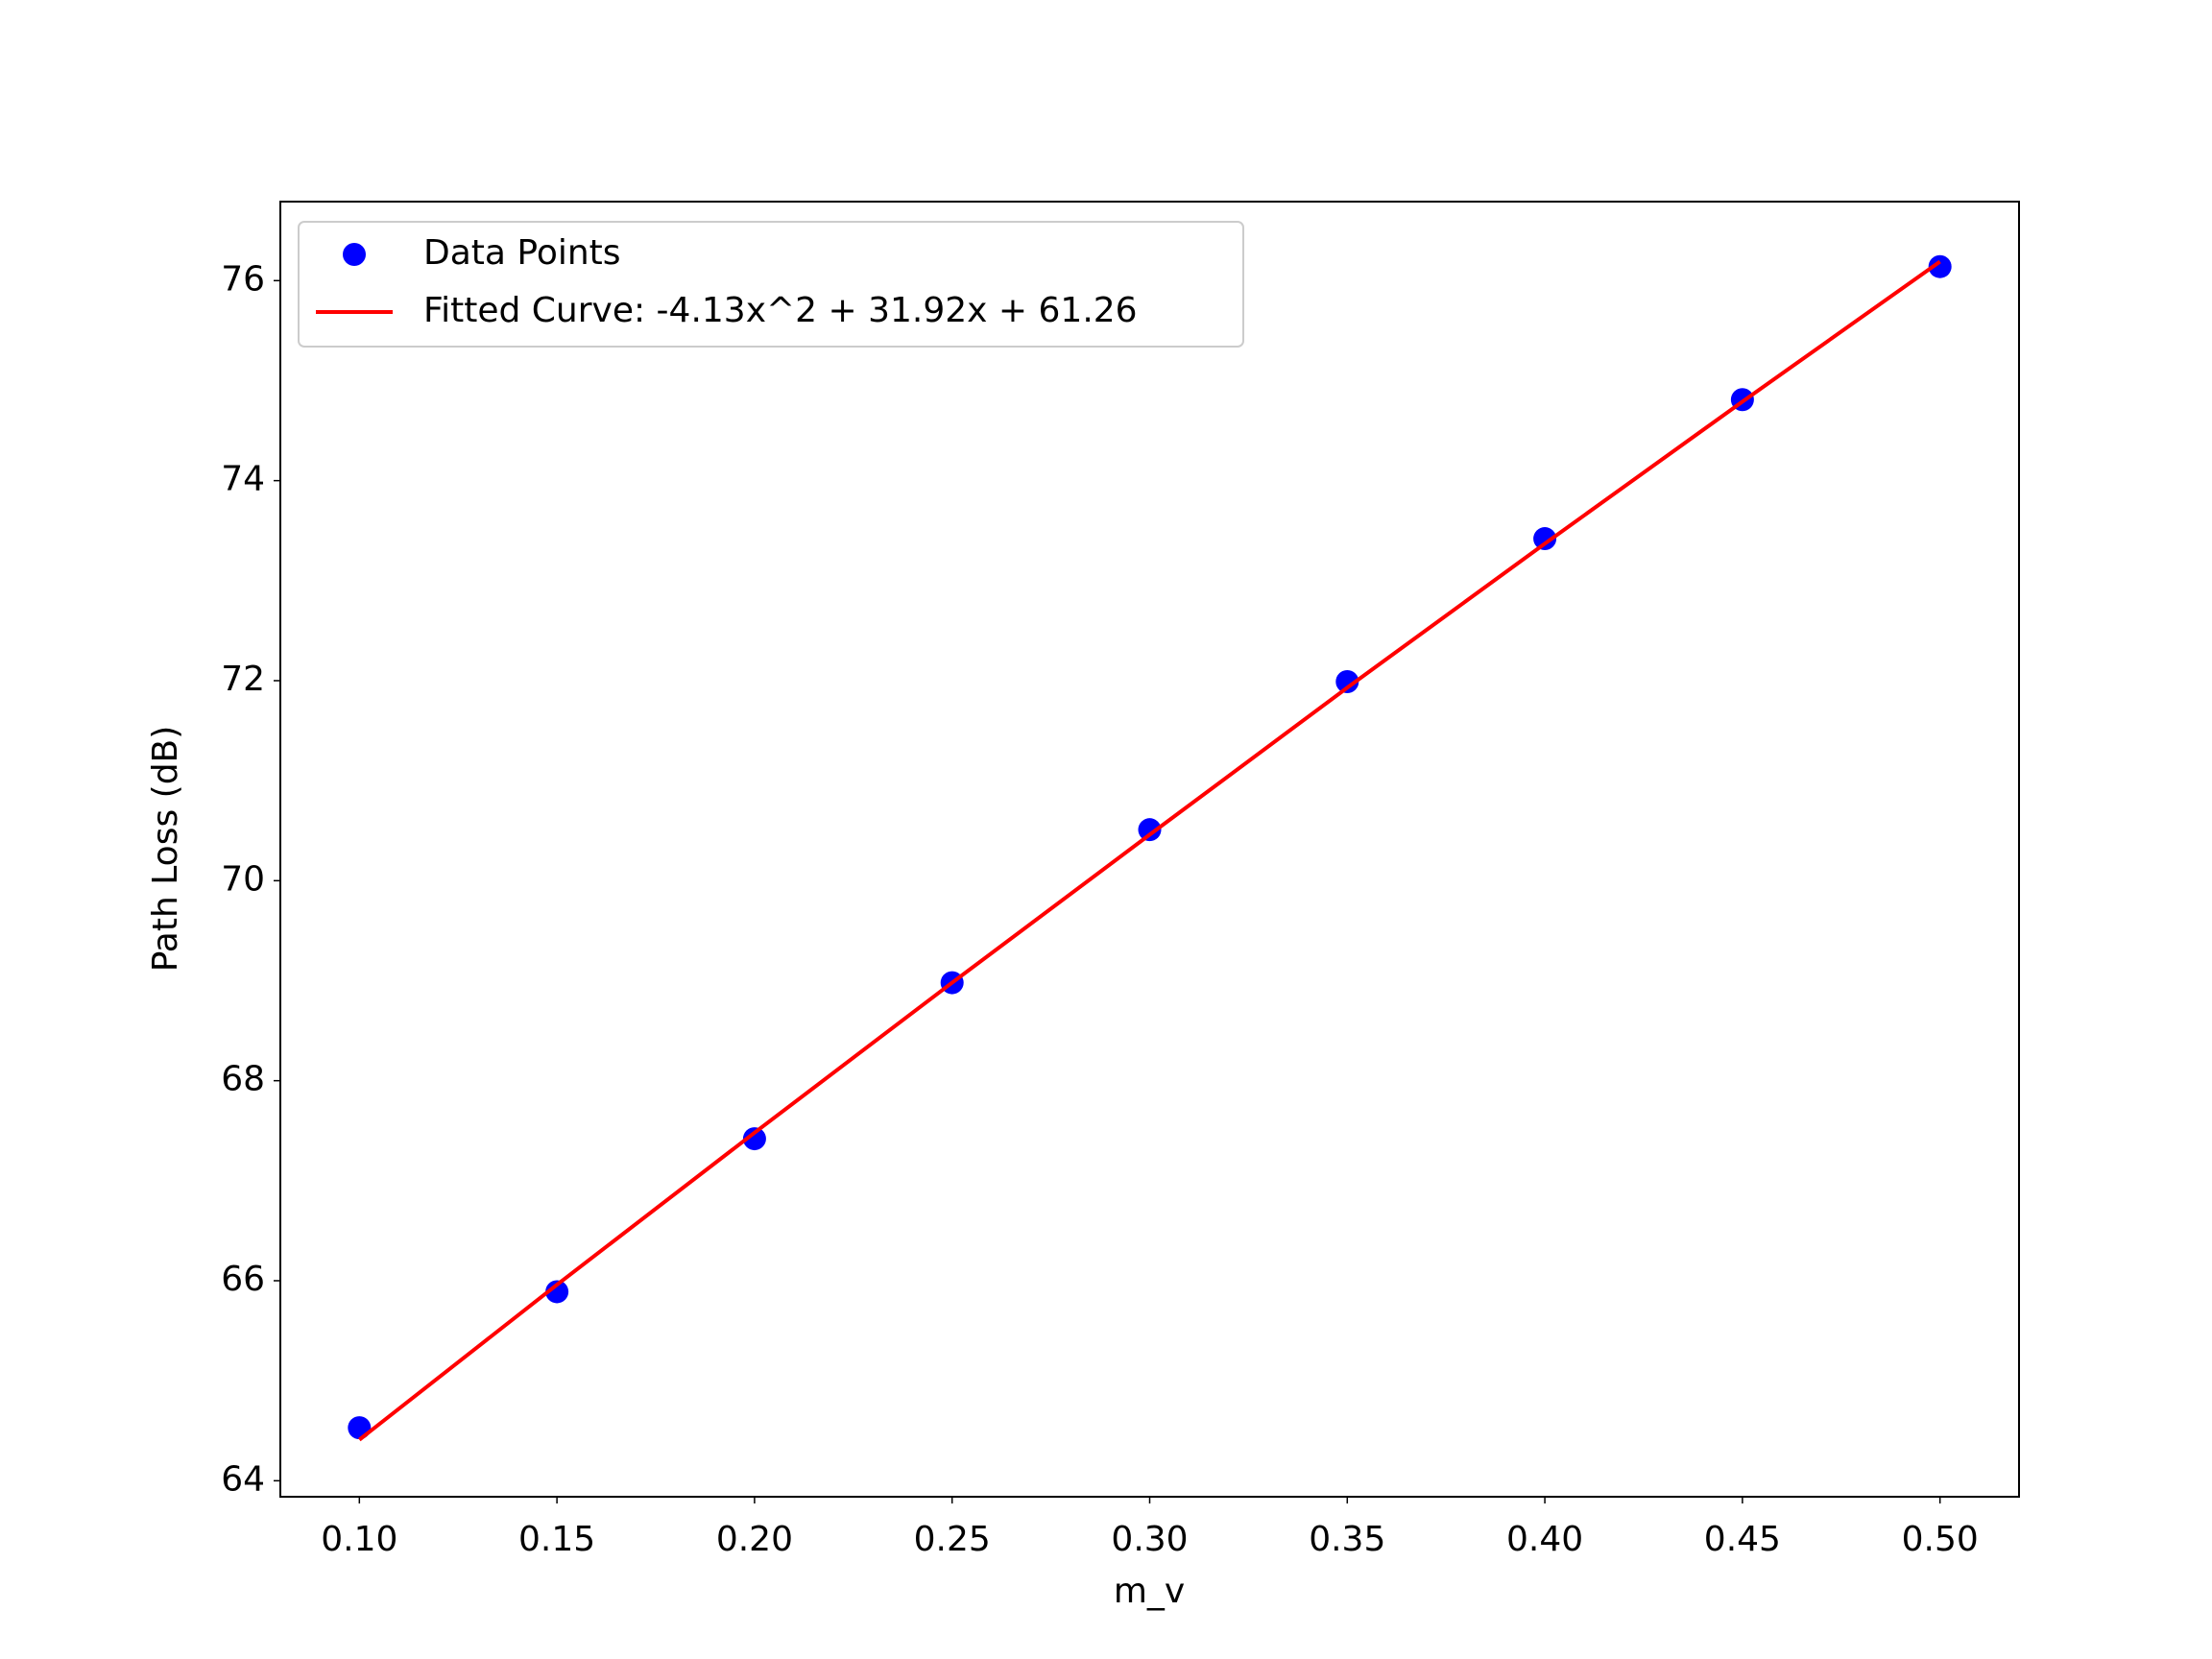 The image size is (2212, 1659). Describe the element at coordinates (243, 1279) in the screenshot. I see `y-tick-label: 66` at that location.